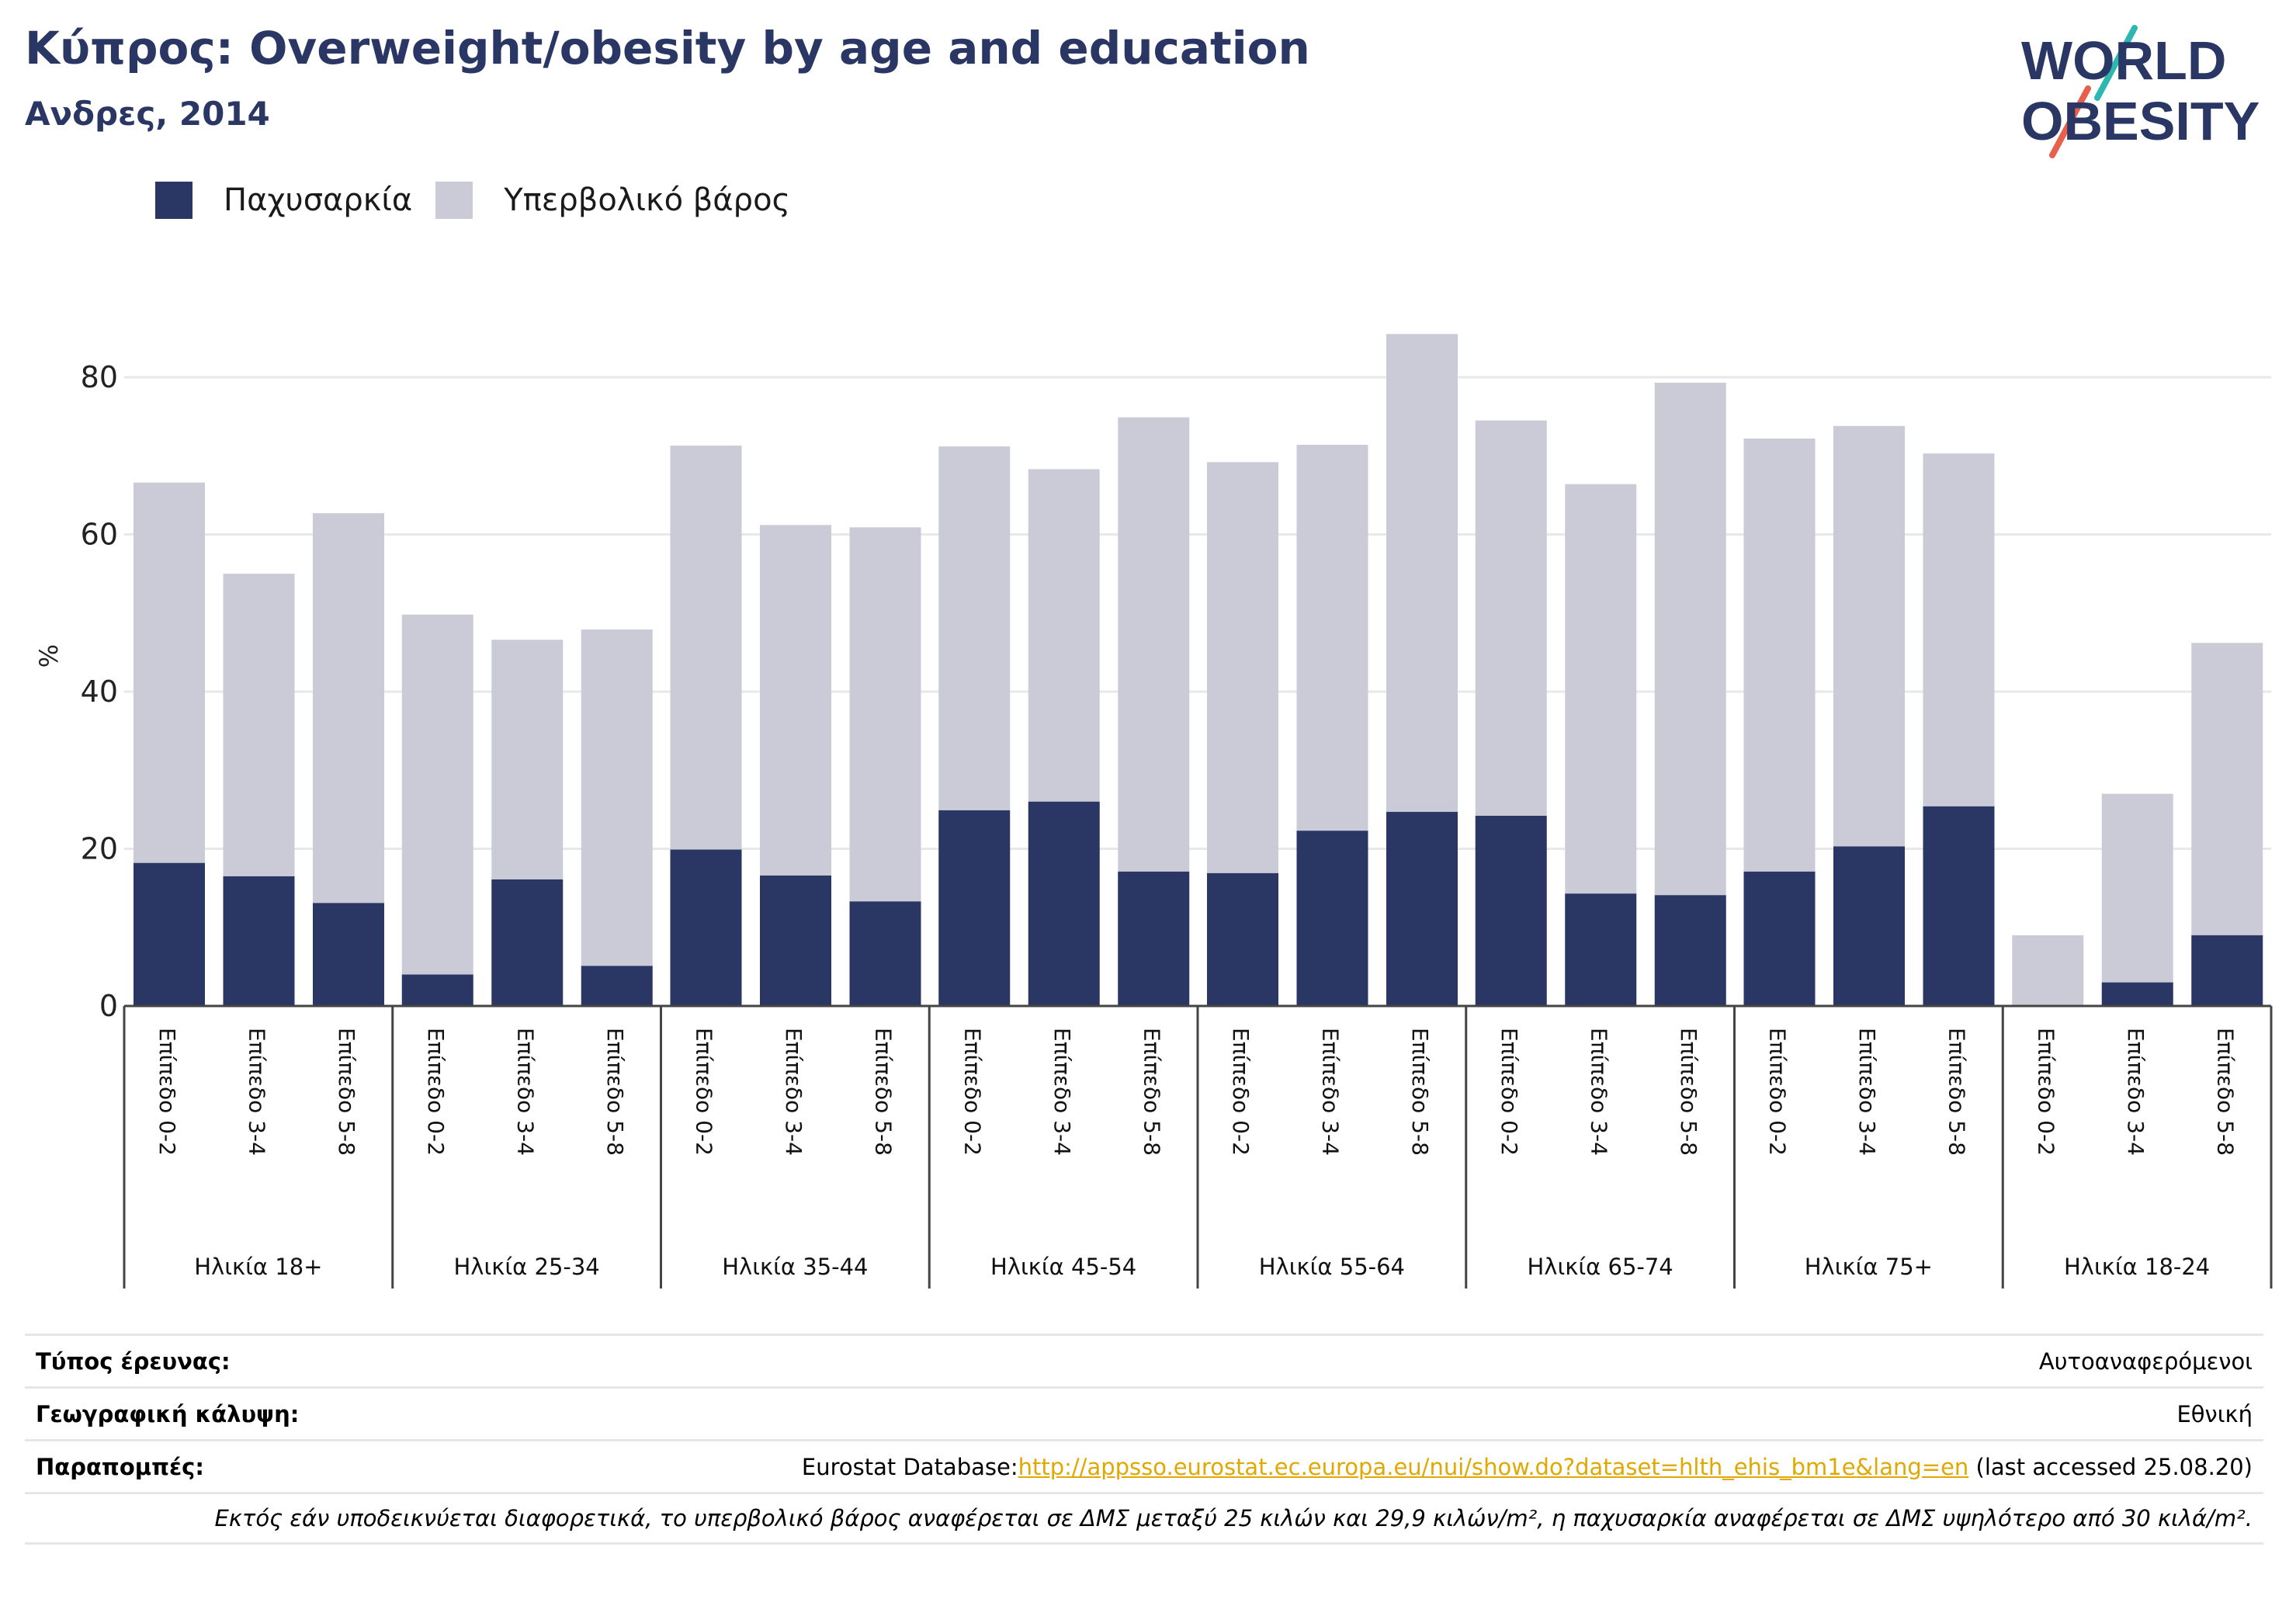  Describe the element at coordinates (1332, 1267) in the screenshot. I see `group-label: Ηλικία 55-64` at that location.